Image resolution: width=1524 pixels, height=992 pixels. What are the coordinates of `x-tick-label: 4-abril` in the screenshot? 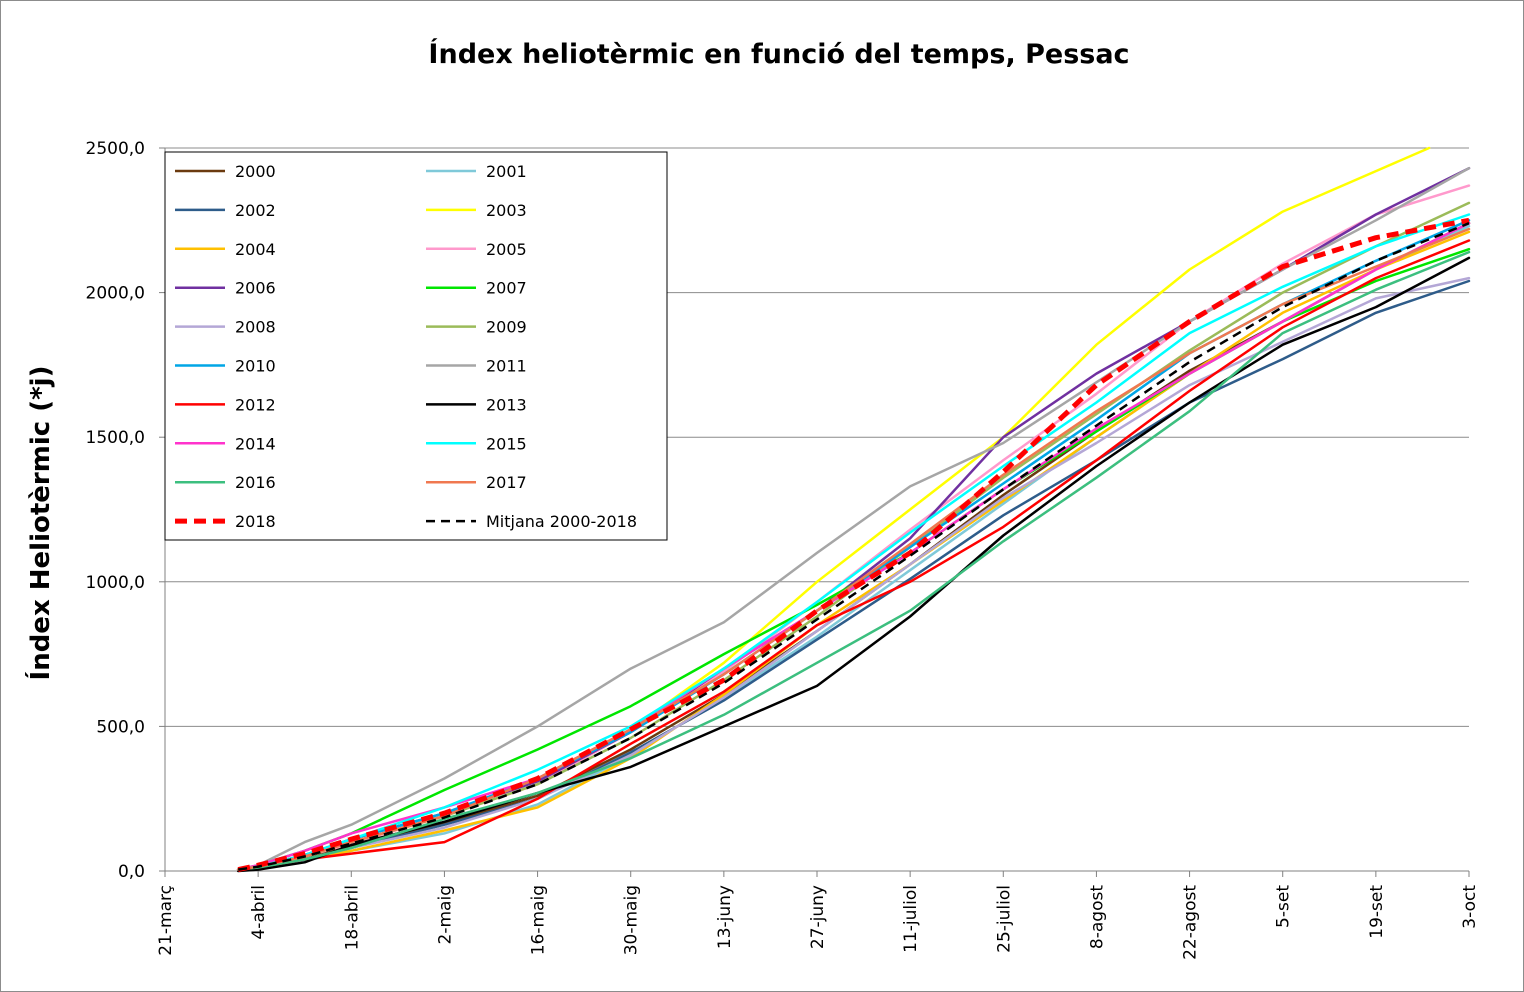 It's located at (259, 912).